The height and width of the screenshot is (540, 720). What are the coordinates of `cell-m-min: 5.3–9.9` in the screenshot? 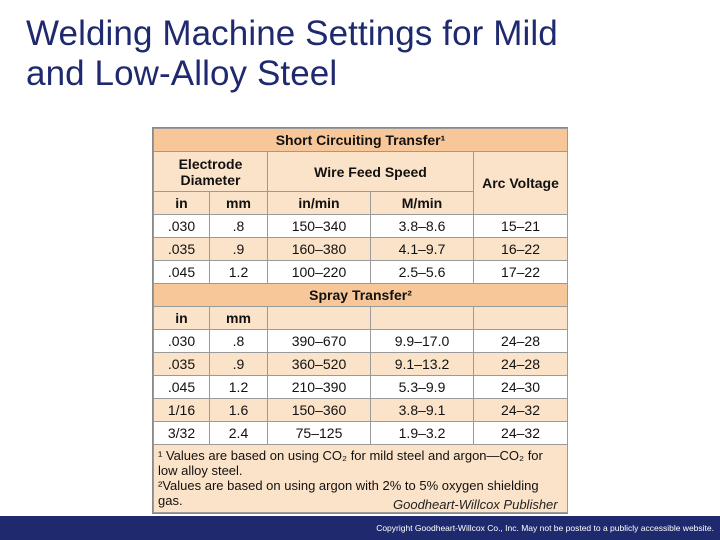 It's located at (422, 387).